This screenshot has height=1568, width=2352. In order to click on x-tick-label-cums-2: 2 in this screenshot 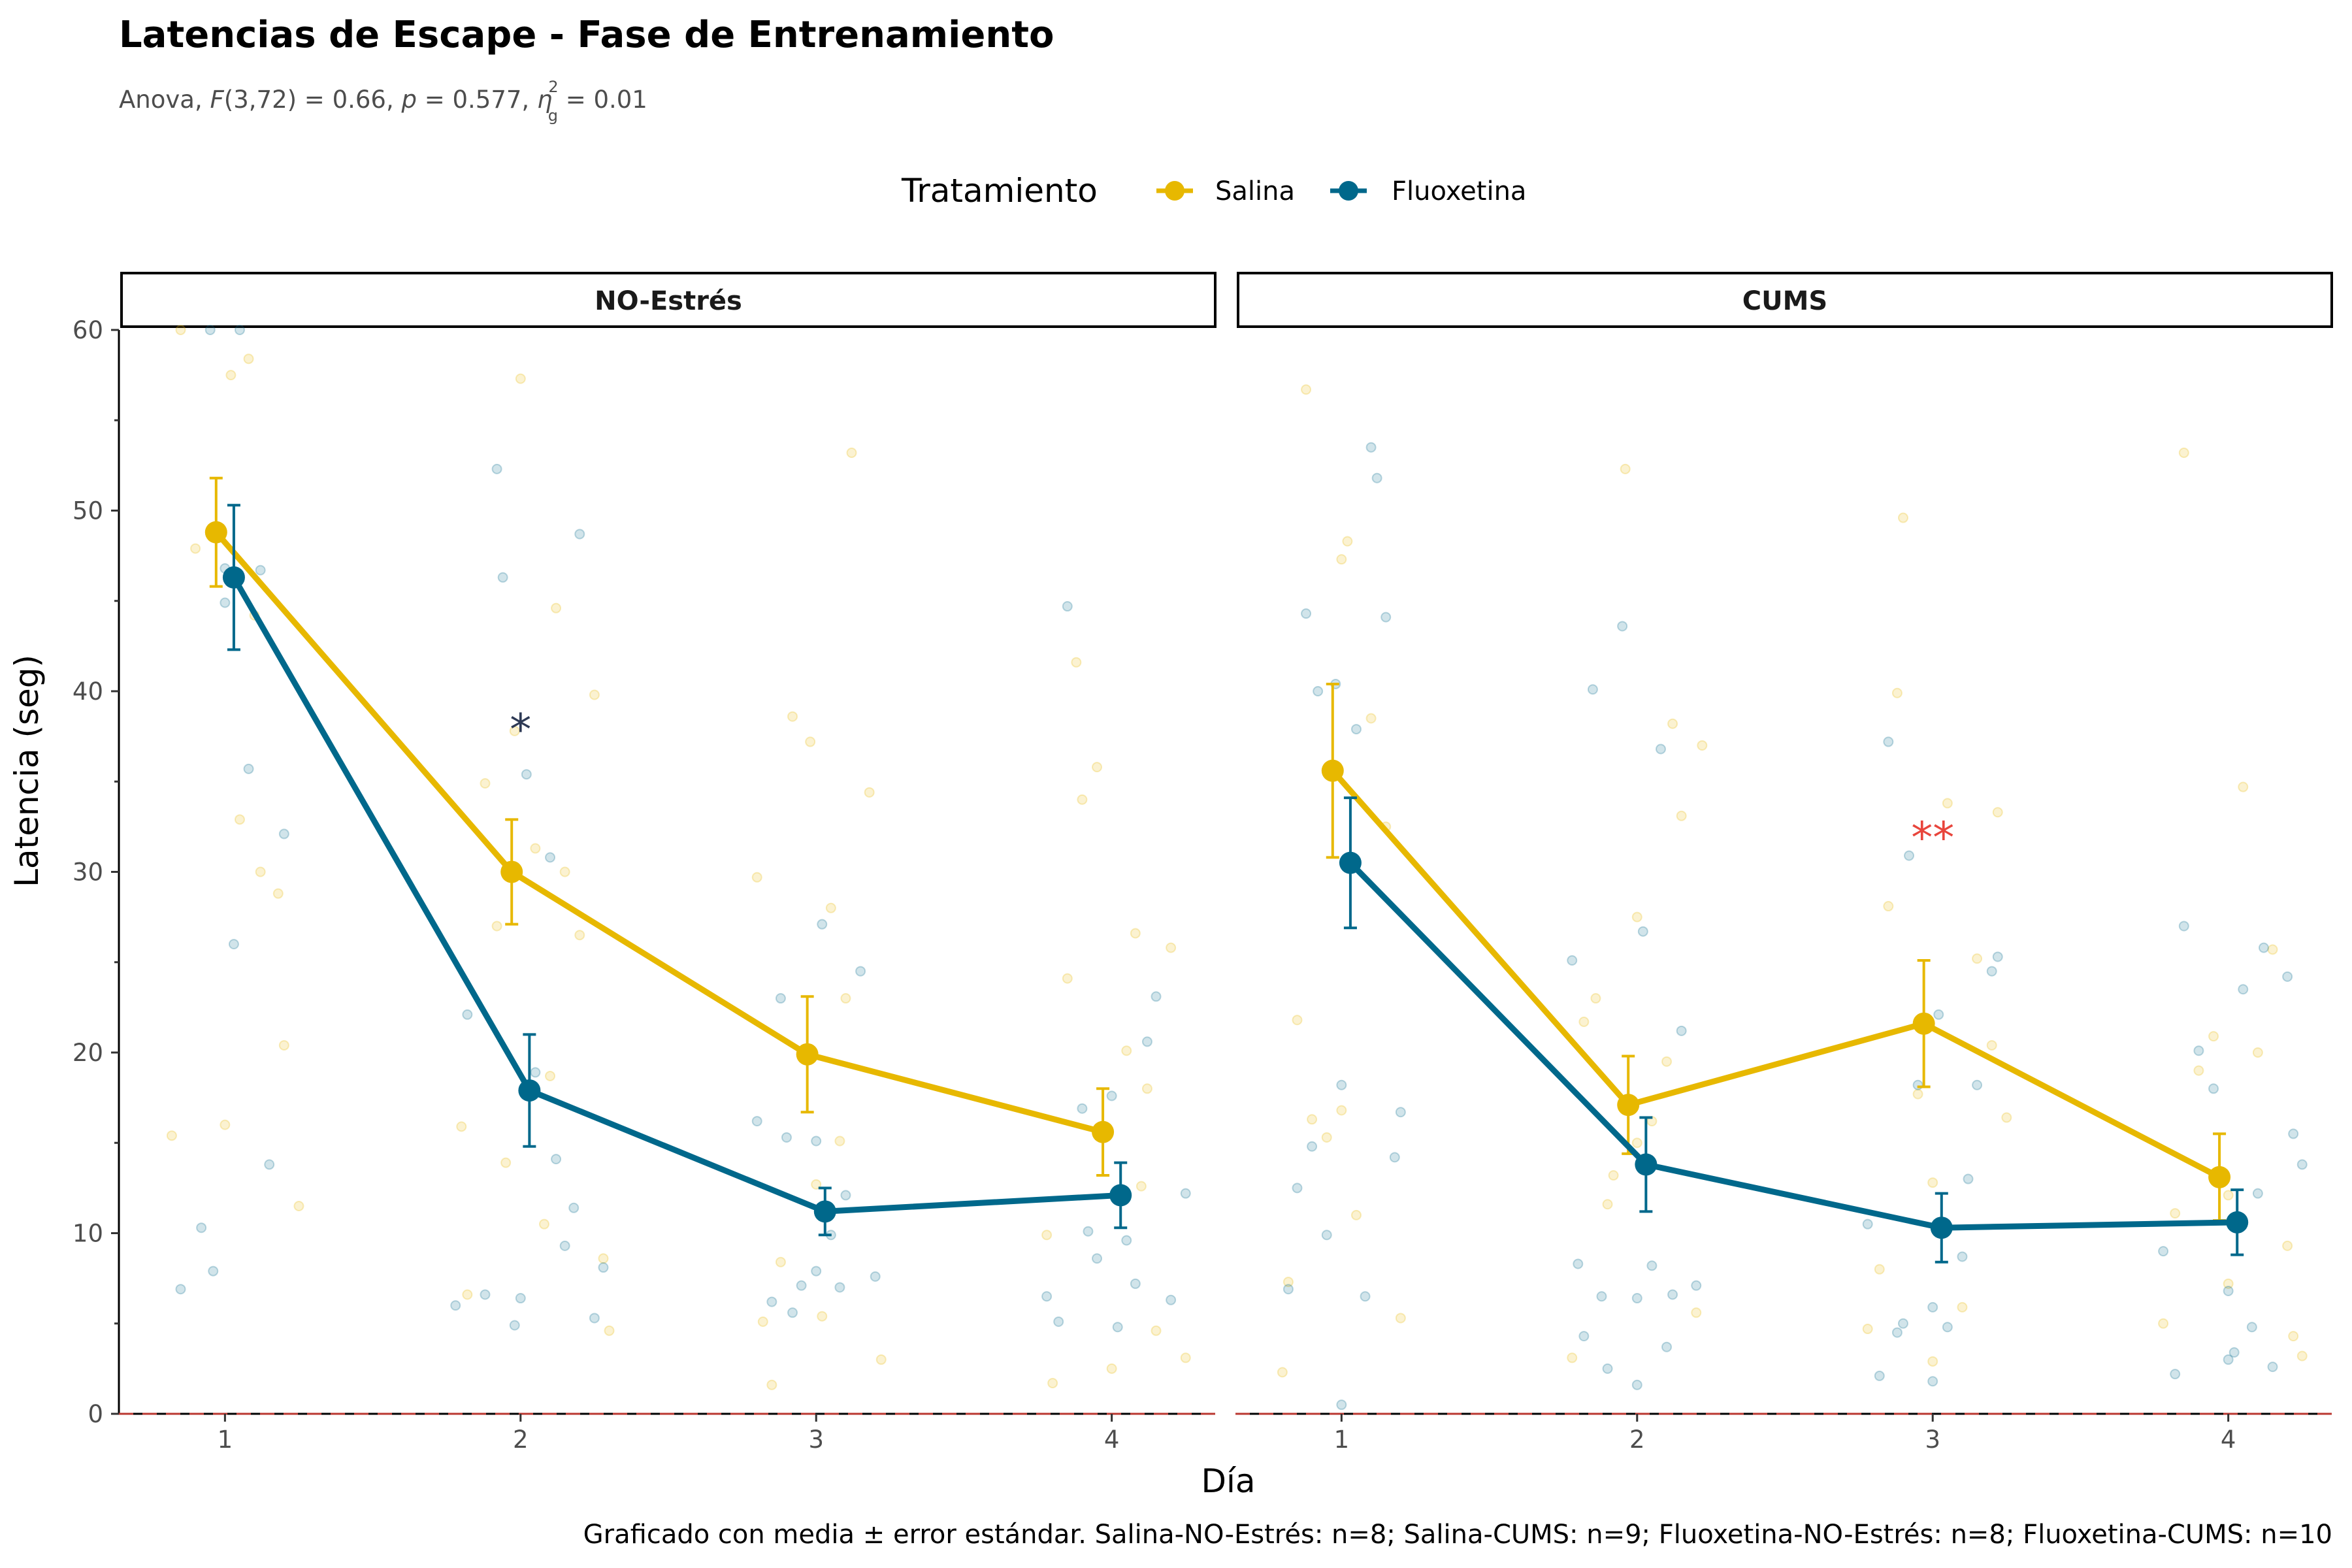, I will do `click(1637, 1440)`.